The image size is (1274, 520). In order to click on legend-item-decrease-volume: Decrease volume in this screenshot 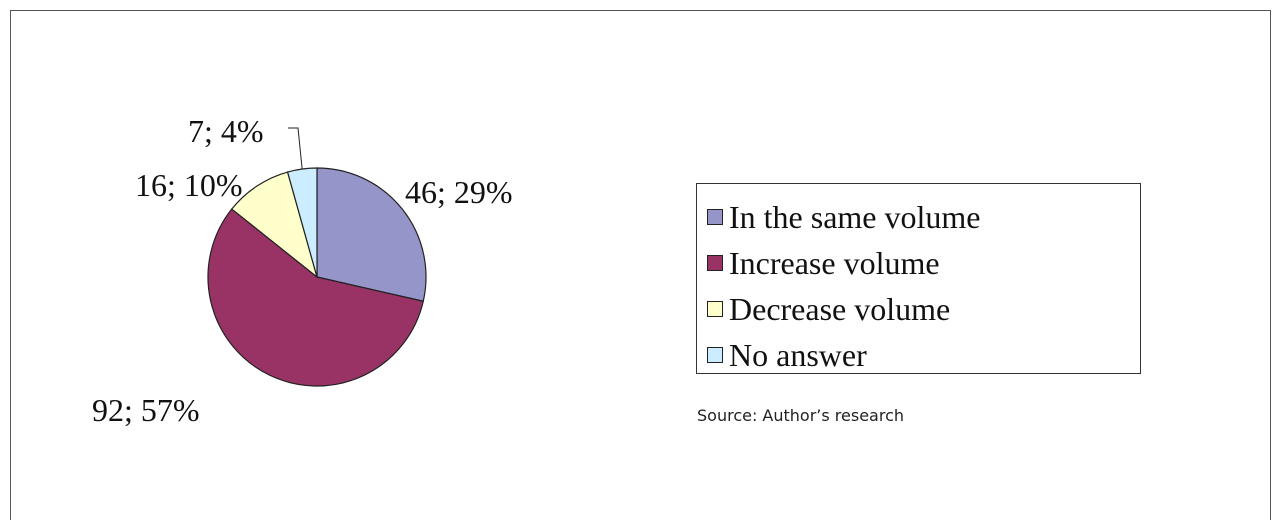, I will do `click(923, 309)`.